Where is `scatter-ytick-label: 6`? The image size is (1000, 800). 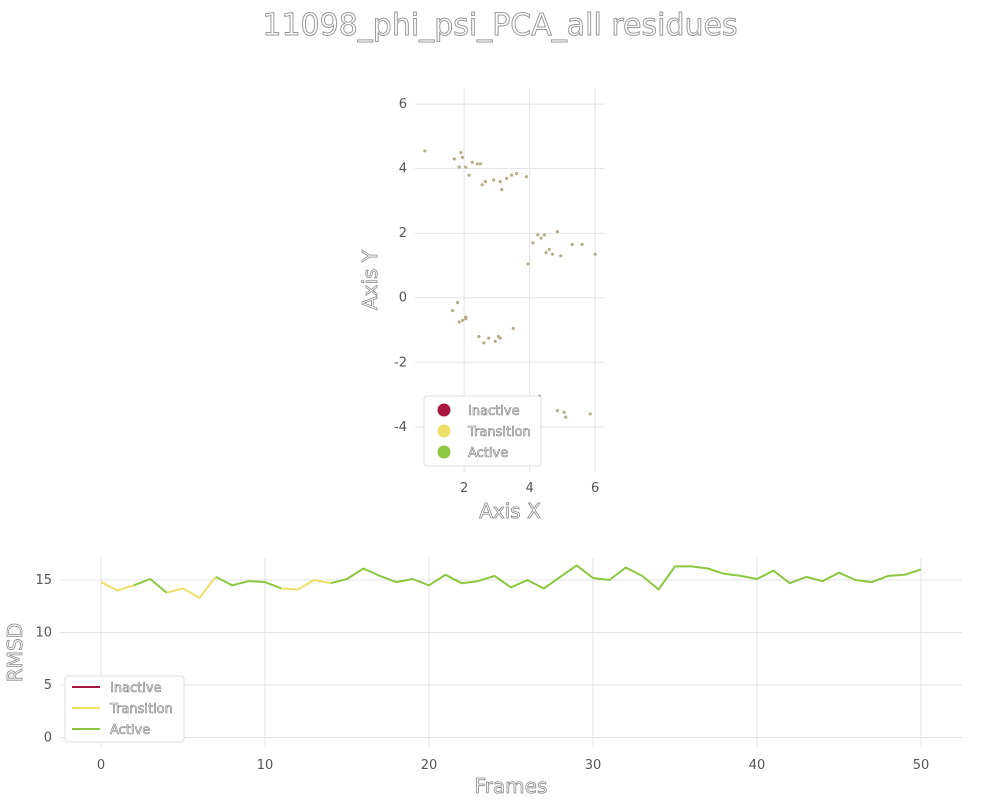
scatter-ytick-label: 6 is located at coordinates (403, 104).